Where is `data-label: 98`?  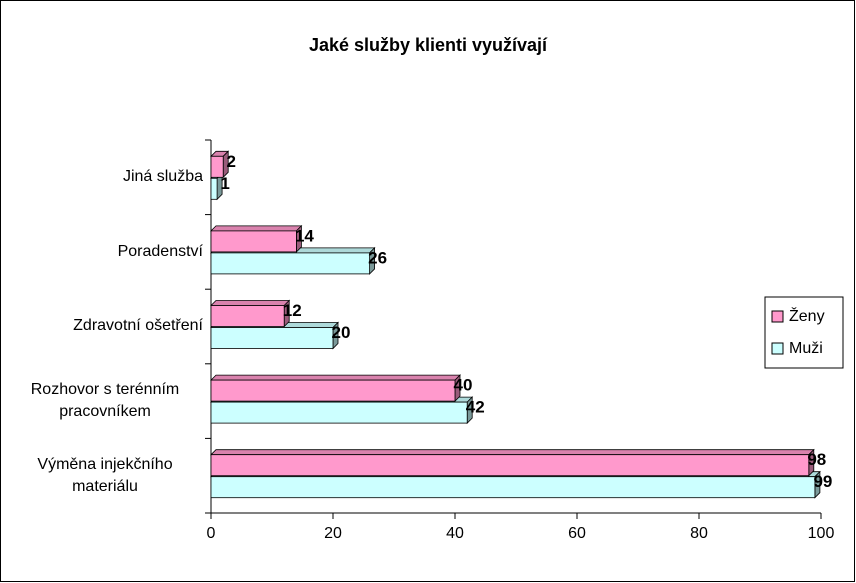 data-label: 98 is located at coordinates (816, 459).